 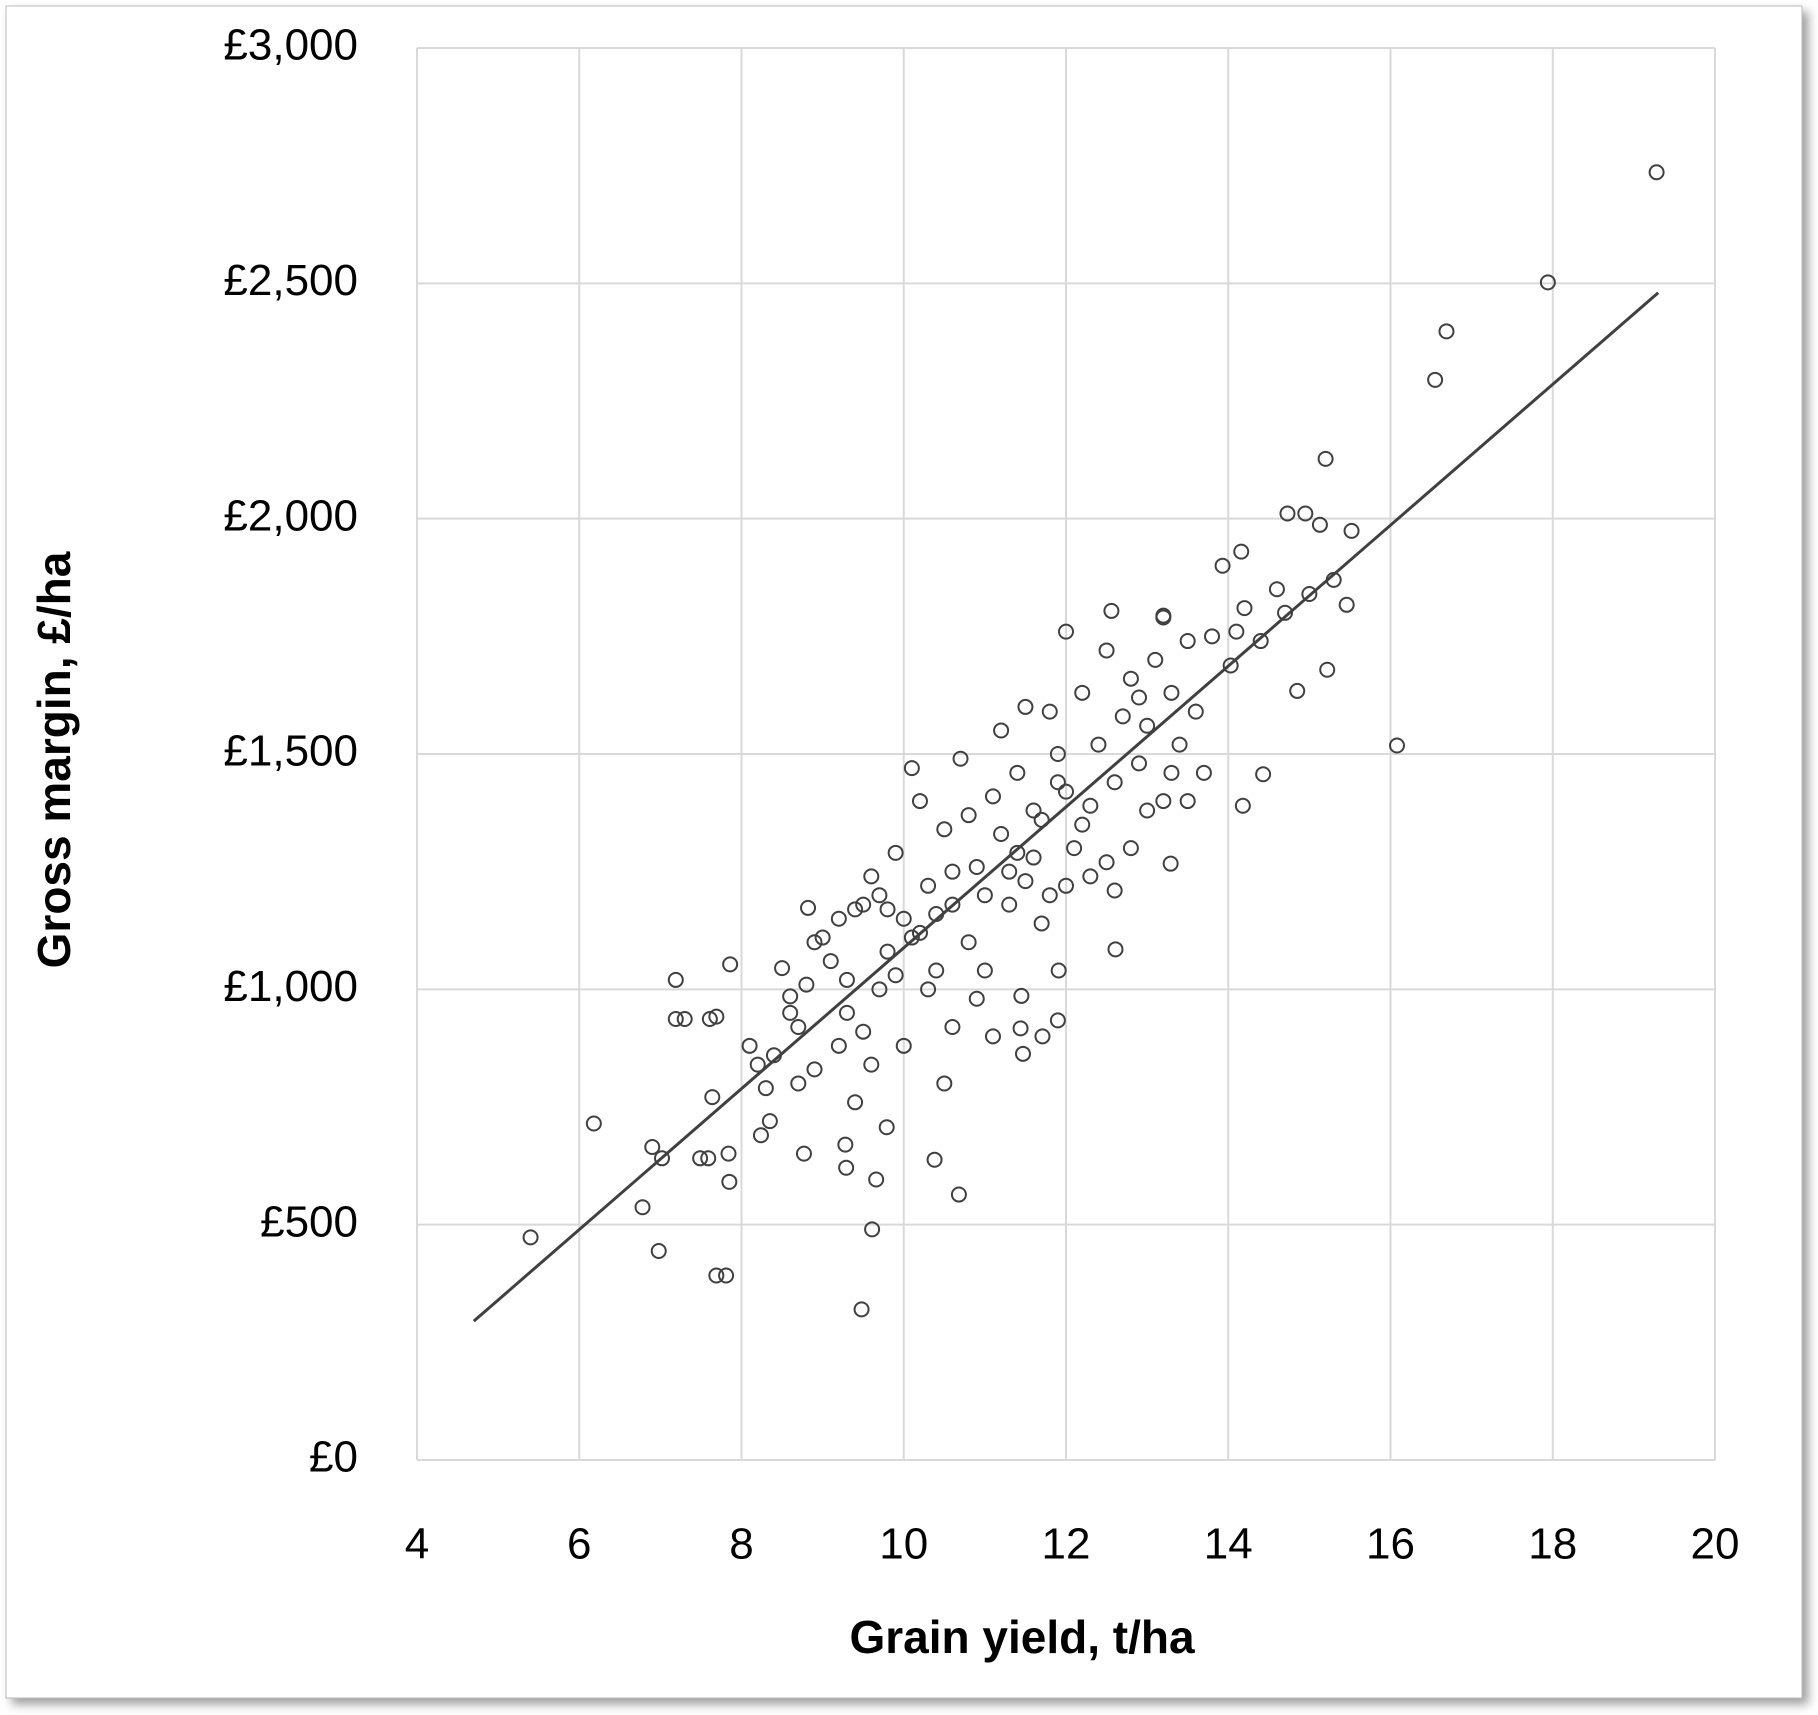 I want to click on x-tick-label: 6, so click(x=579, y=1544).